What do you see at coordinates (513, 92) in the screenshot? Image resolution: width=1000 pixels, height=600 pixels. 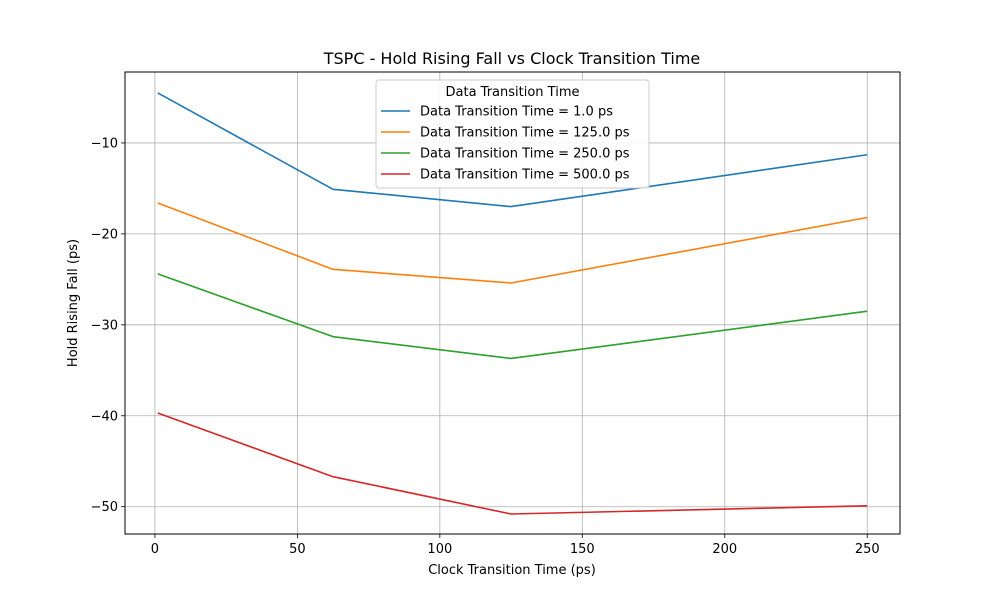 I see `legend-title: Data Transition Time` at bounding box center [513, 92].